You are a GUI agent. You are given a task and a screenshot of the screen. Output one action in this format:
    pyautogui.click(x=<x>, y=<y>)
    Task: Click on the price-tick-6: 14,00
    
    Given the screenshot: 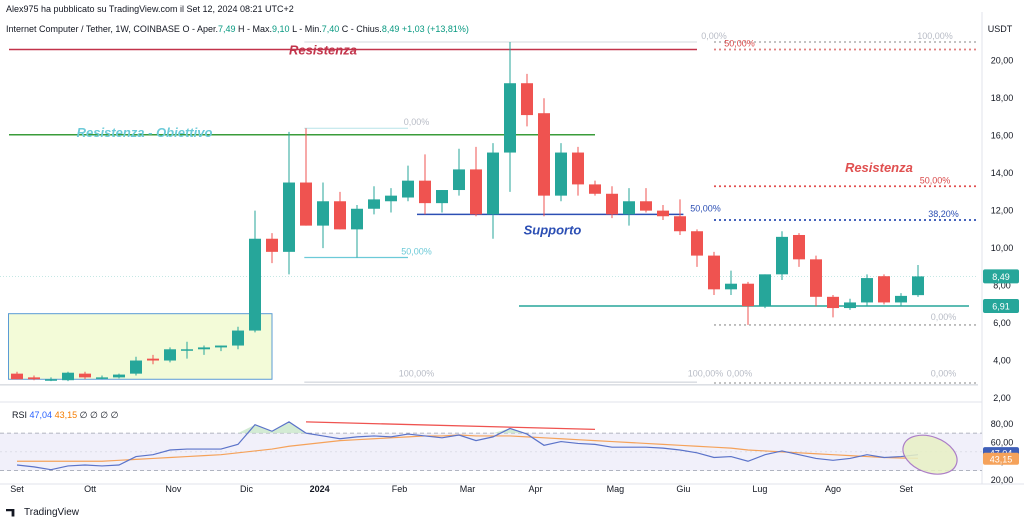 What is the action you would take?
    pyautogui.click(x=1002, y=173)
    